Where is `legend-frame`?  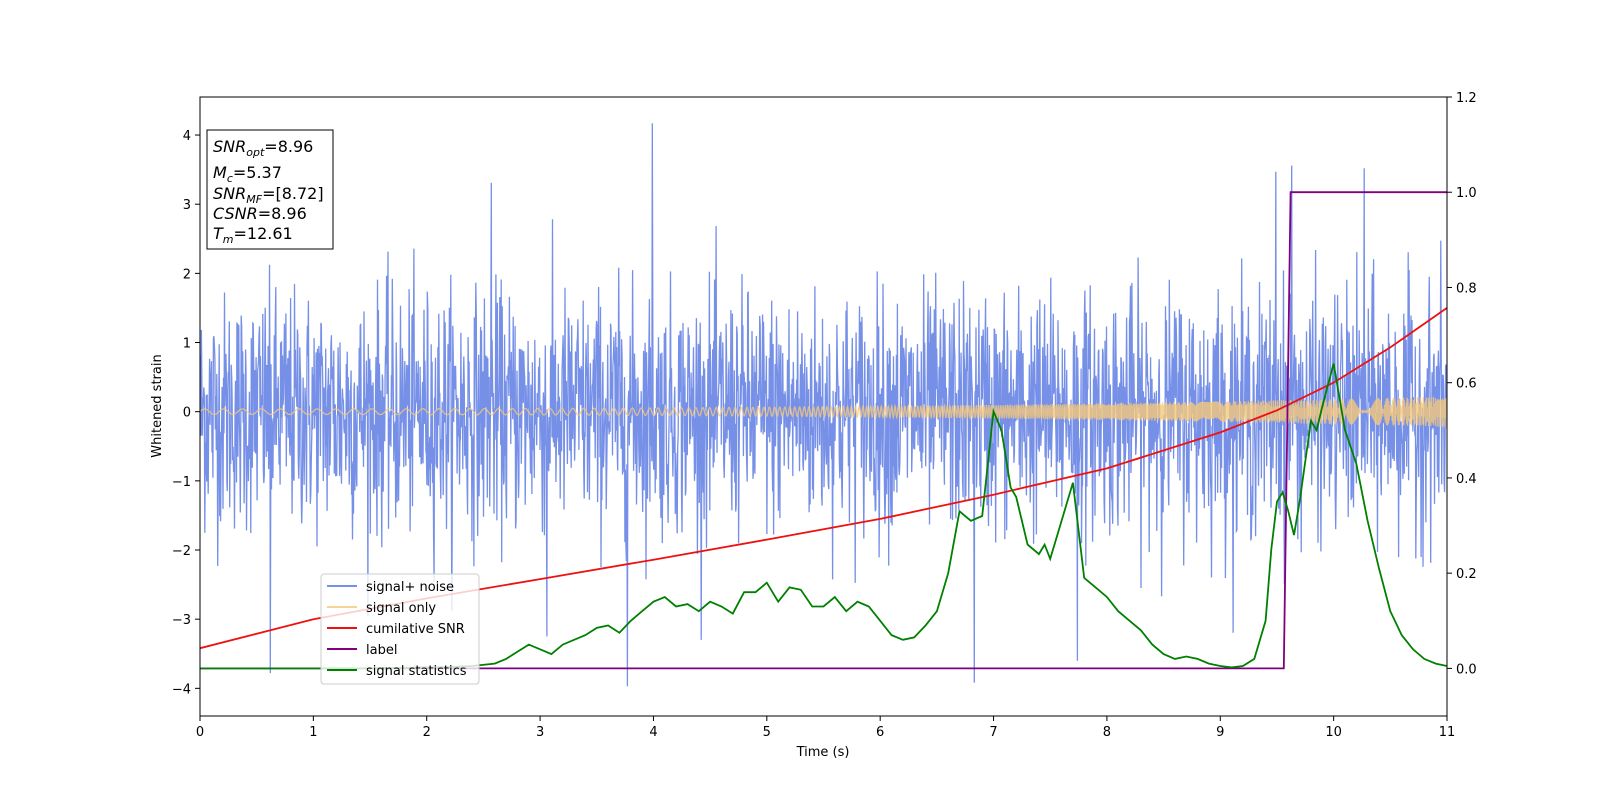 legend-frame is located at coordinates (400, 629).